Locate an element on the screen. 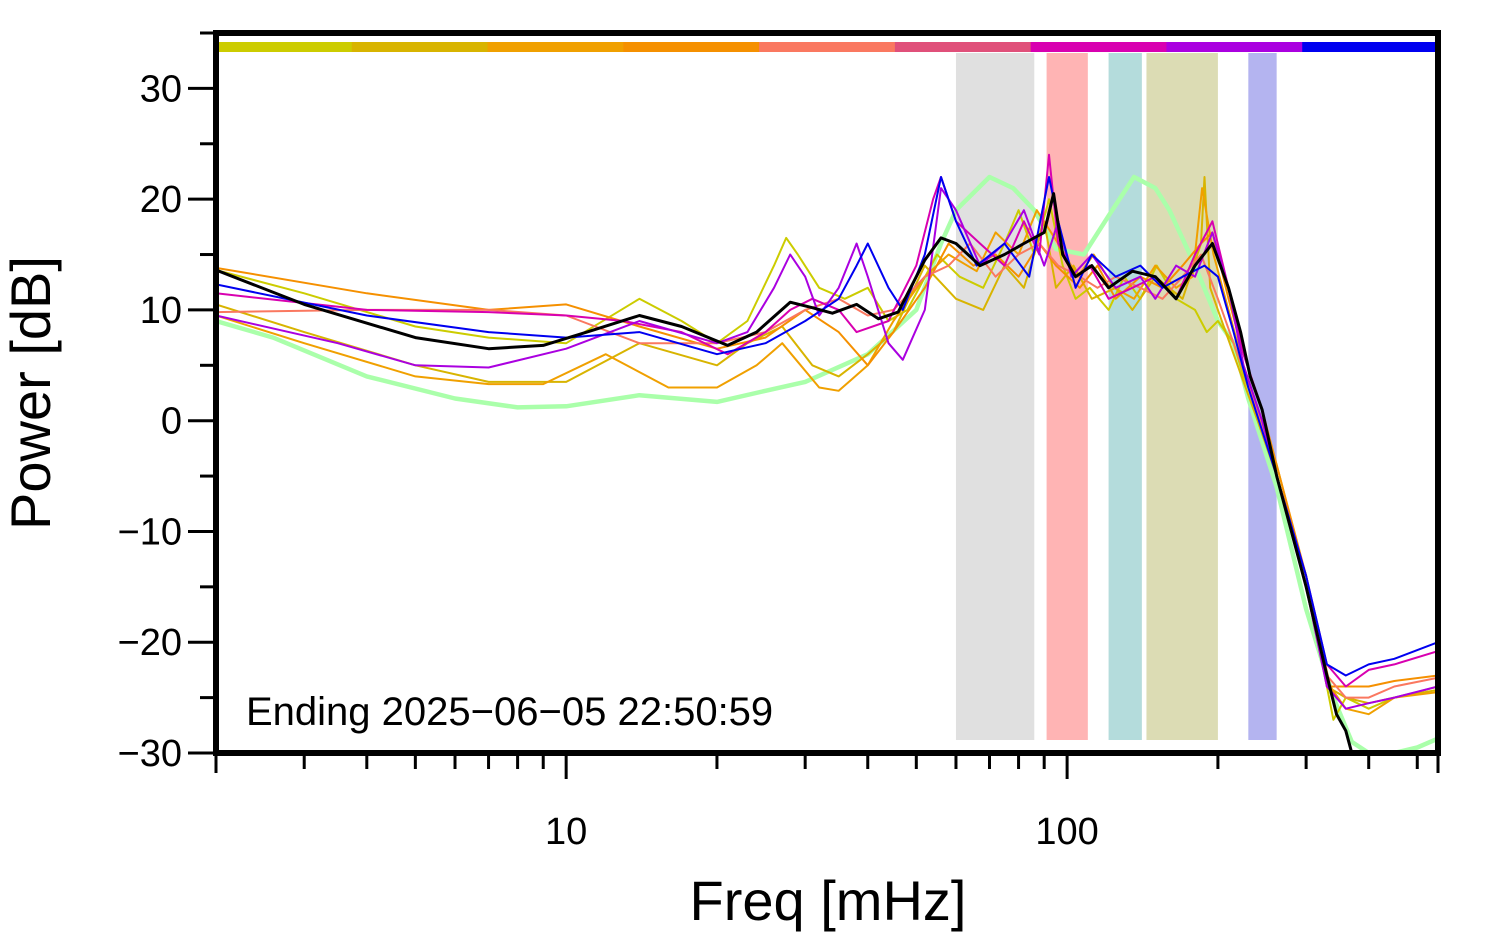 This screenshot has width=1494, height=952. top-color-bar is located at coordinates (827, 47).